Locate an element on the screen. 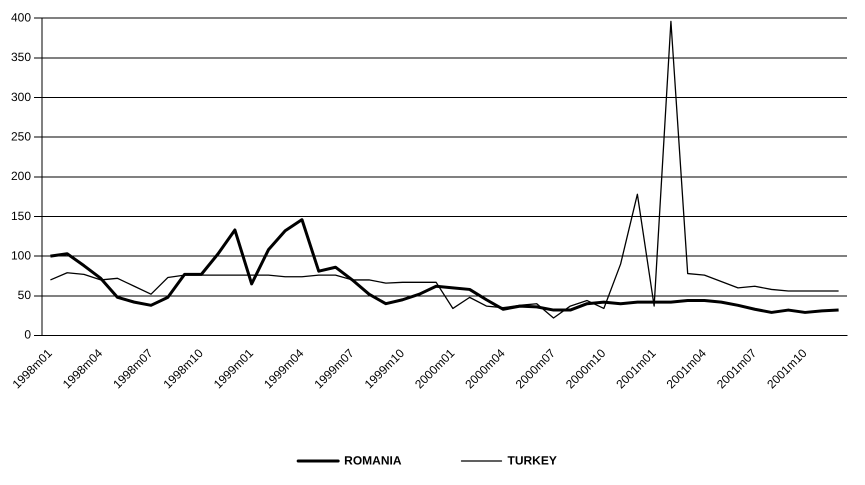 The width and height of the screenshot is (865, 485). y-tick-label: 200 is located at coordinates (21, 176).